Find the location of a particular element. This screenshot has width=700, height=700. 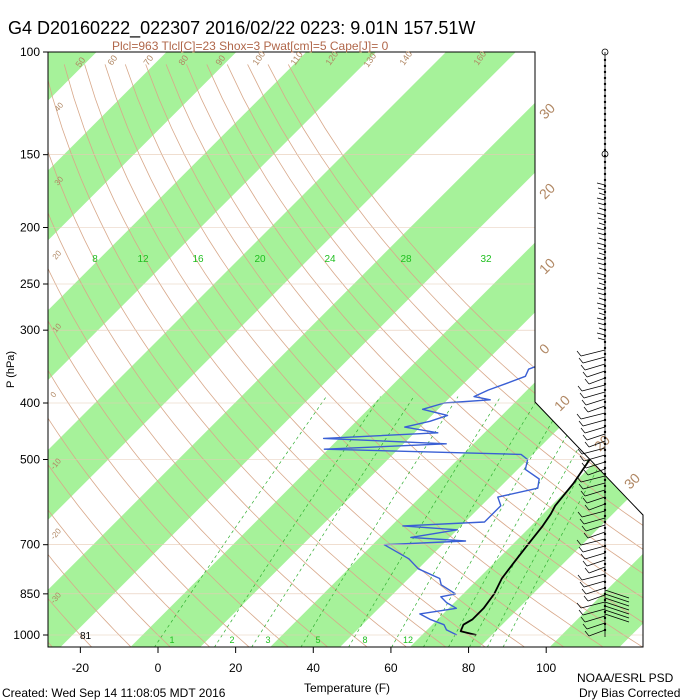

surface-value-label: 81 is located at coordinates (86, 636).